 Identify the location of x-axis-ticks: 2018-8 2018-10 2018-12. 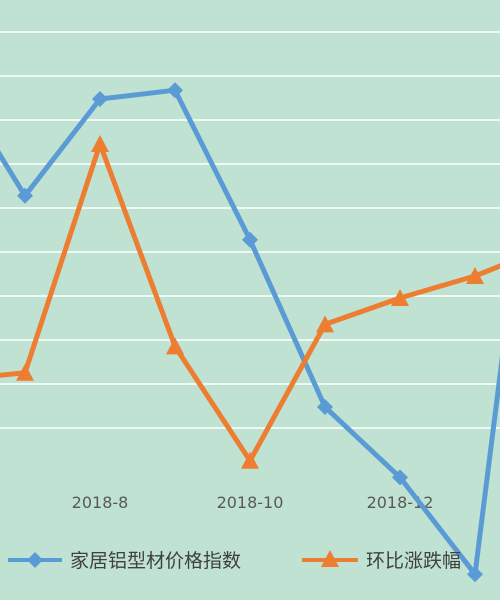
(253, 502).